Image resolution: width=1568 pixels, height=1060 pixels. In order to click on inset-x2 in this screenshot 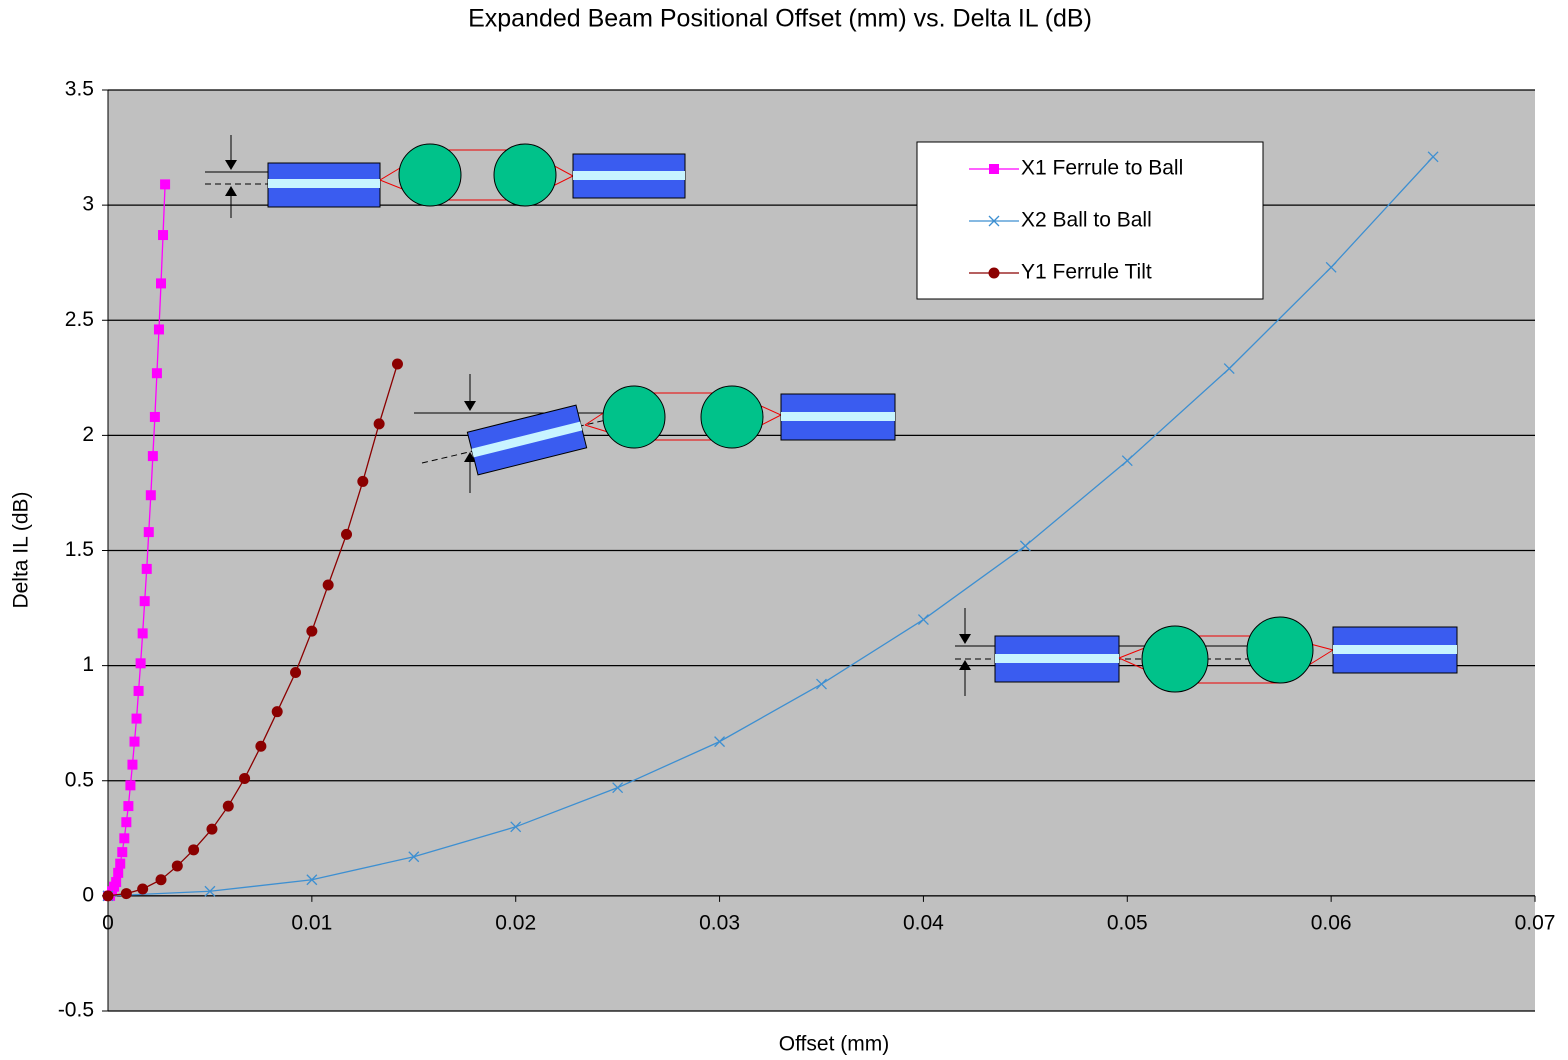, I will do `click(1206, 652)`.